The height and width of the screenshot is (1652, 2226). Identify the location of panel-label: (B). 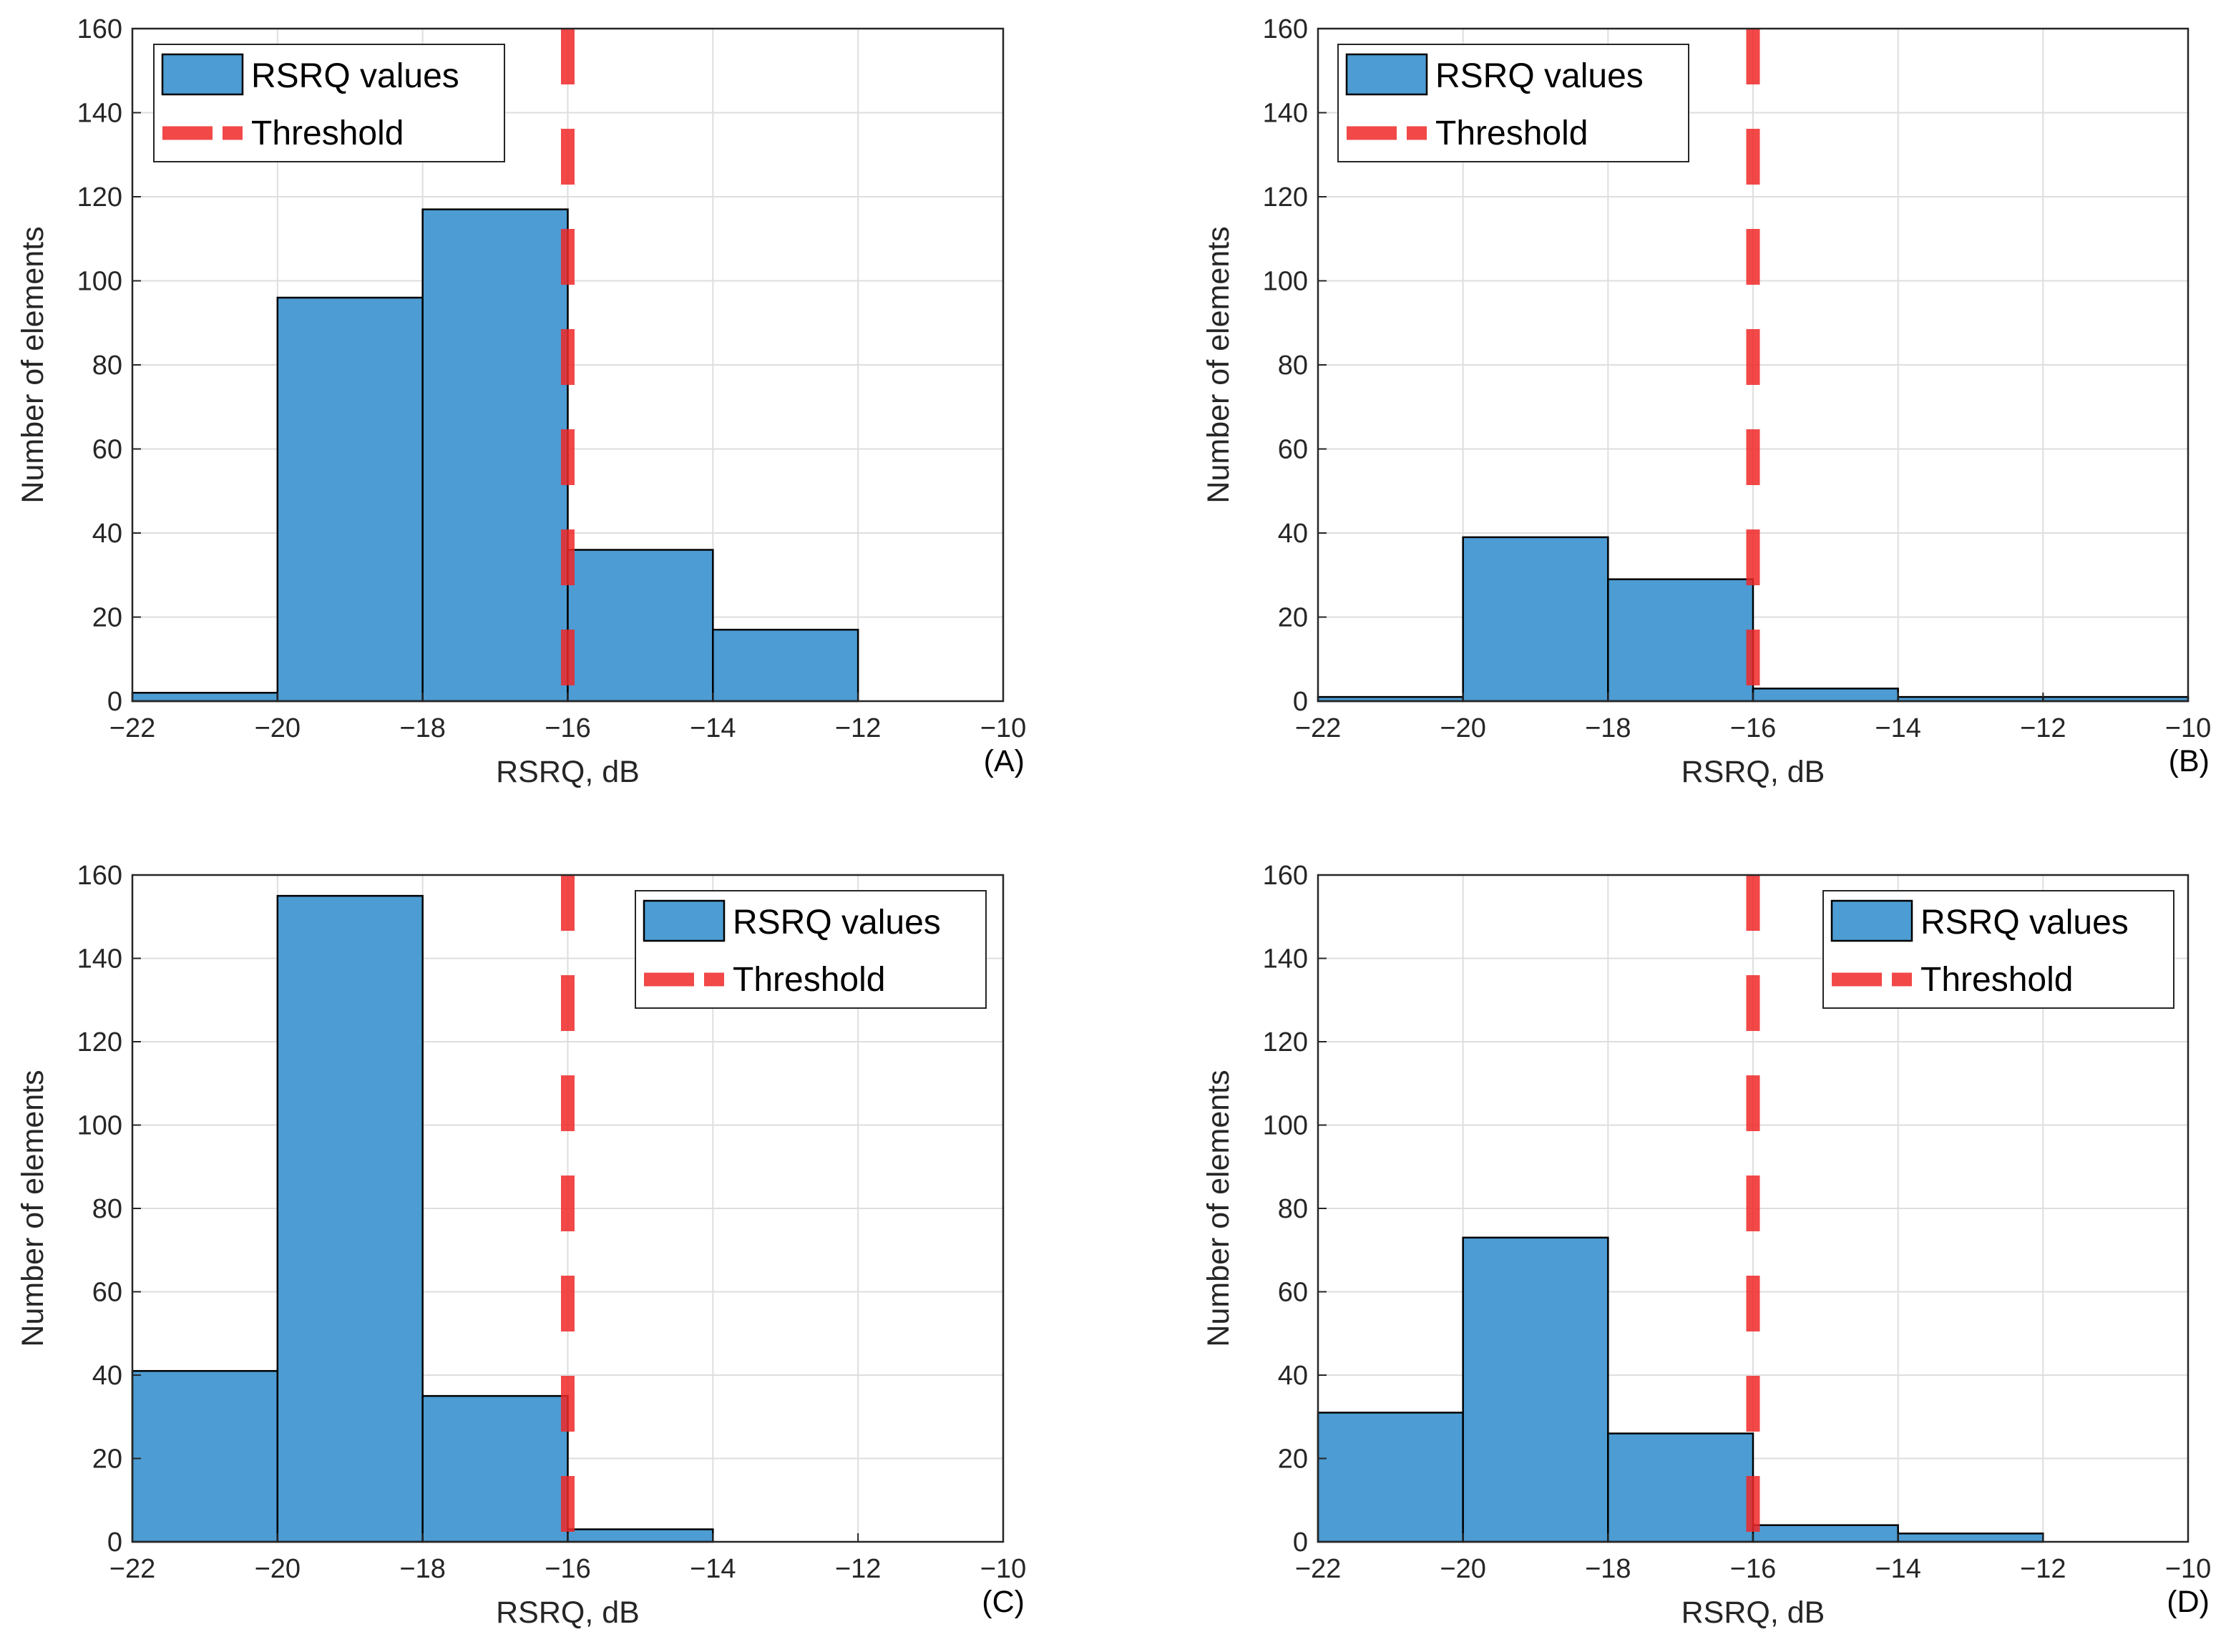
(2189, 761).